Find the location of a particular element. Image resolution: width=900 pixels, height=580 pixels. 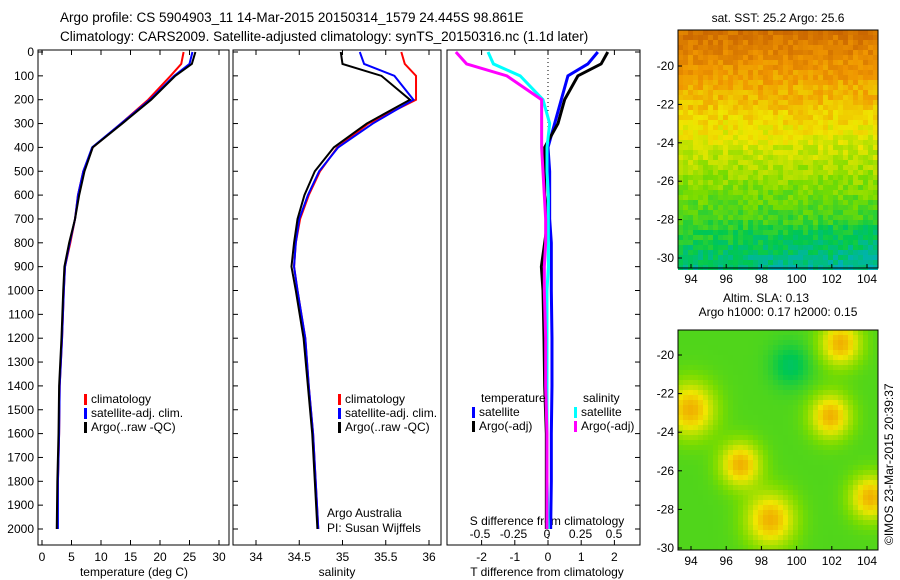

longitude-tick-label: 104 is located at coordinates (867, 561).